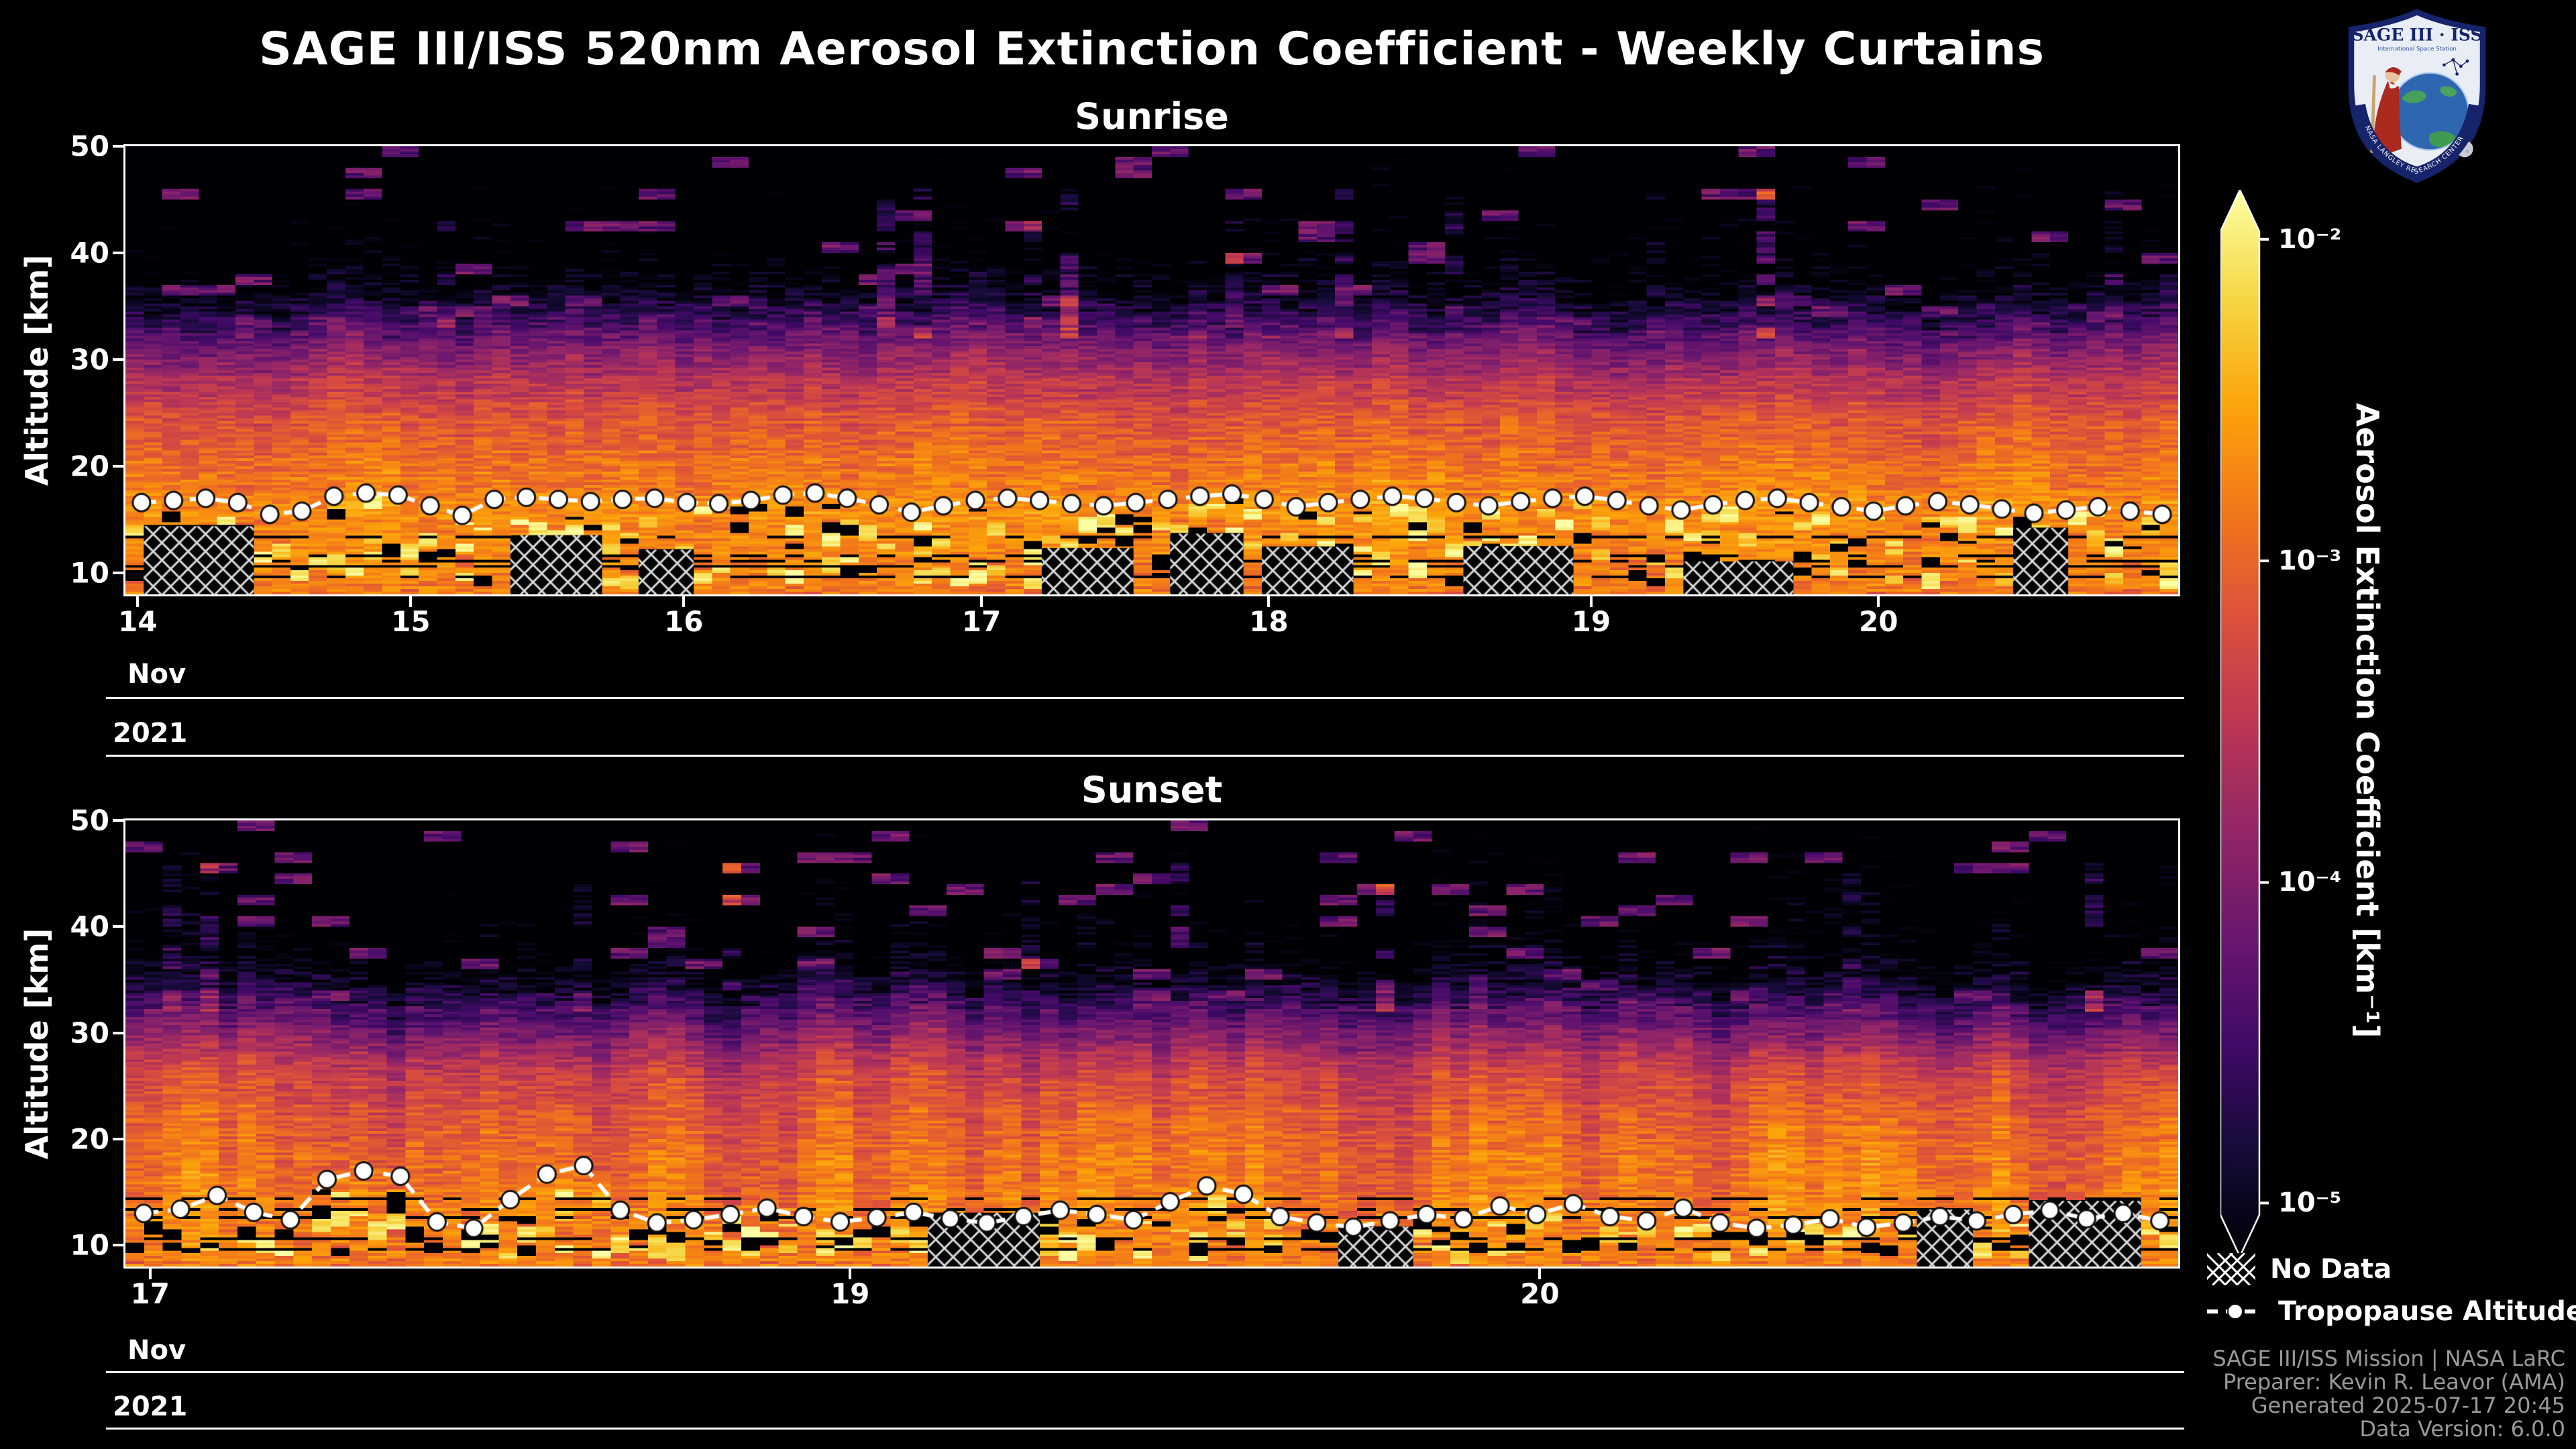 This screenshot has width=2576, height=1449. I want to click on constellation-icon, so click(2455, 67).